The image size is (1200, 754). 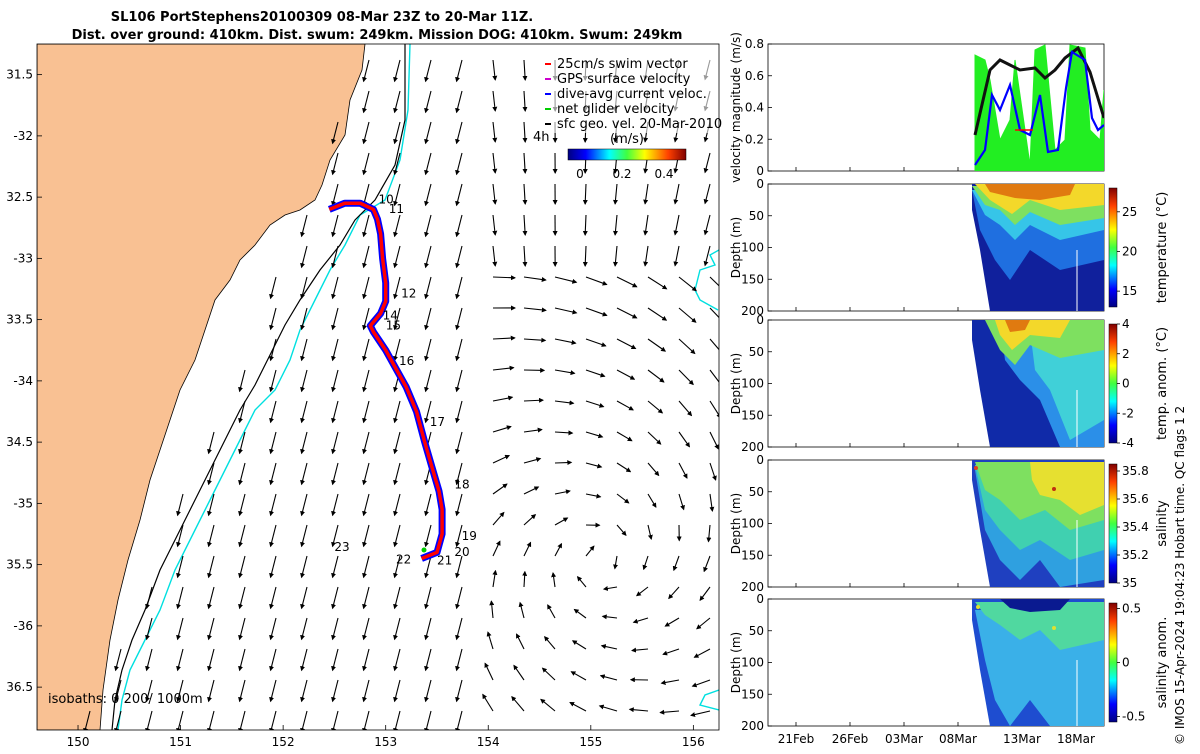 I want to click on colorbar-tick-label: -0.5, so click(x=1133, y=717).